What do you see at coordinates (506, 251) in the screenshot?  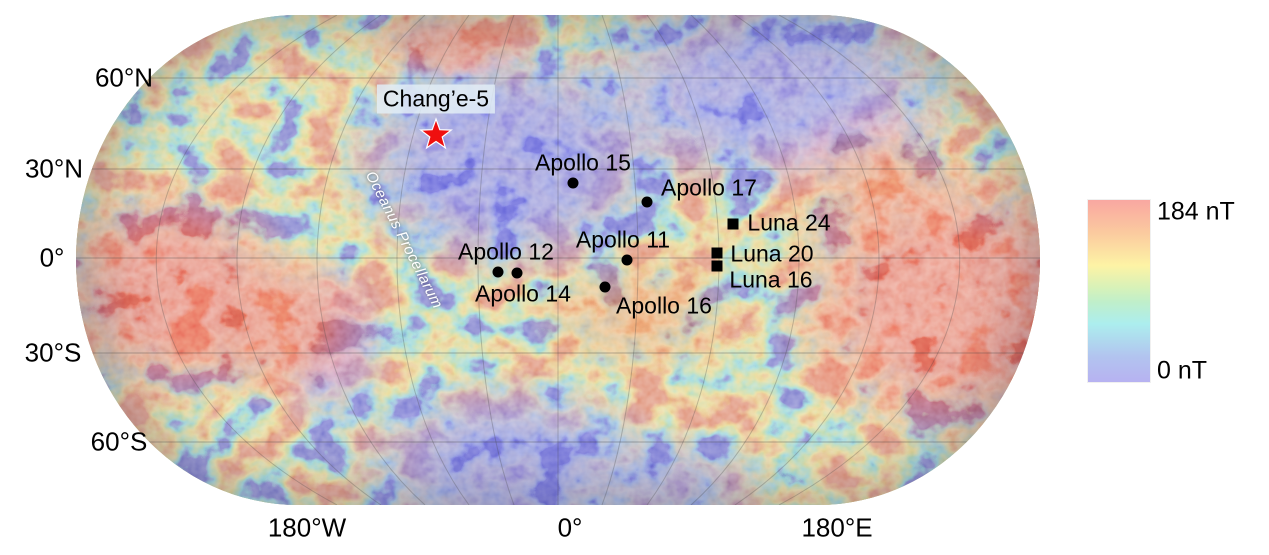 I see `site-label-apollo-12: Apollo 12` at bounding box center [506, 251].